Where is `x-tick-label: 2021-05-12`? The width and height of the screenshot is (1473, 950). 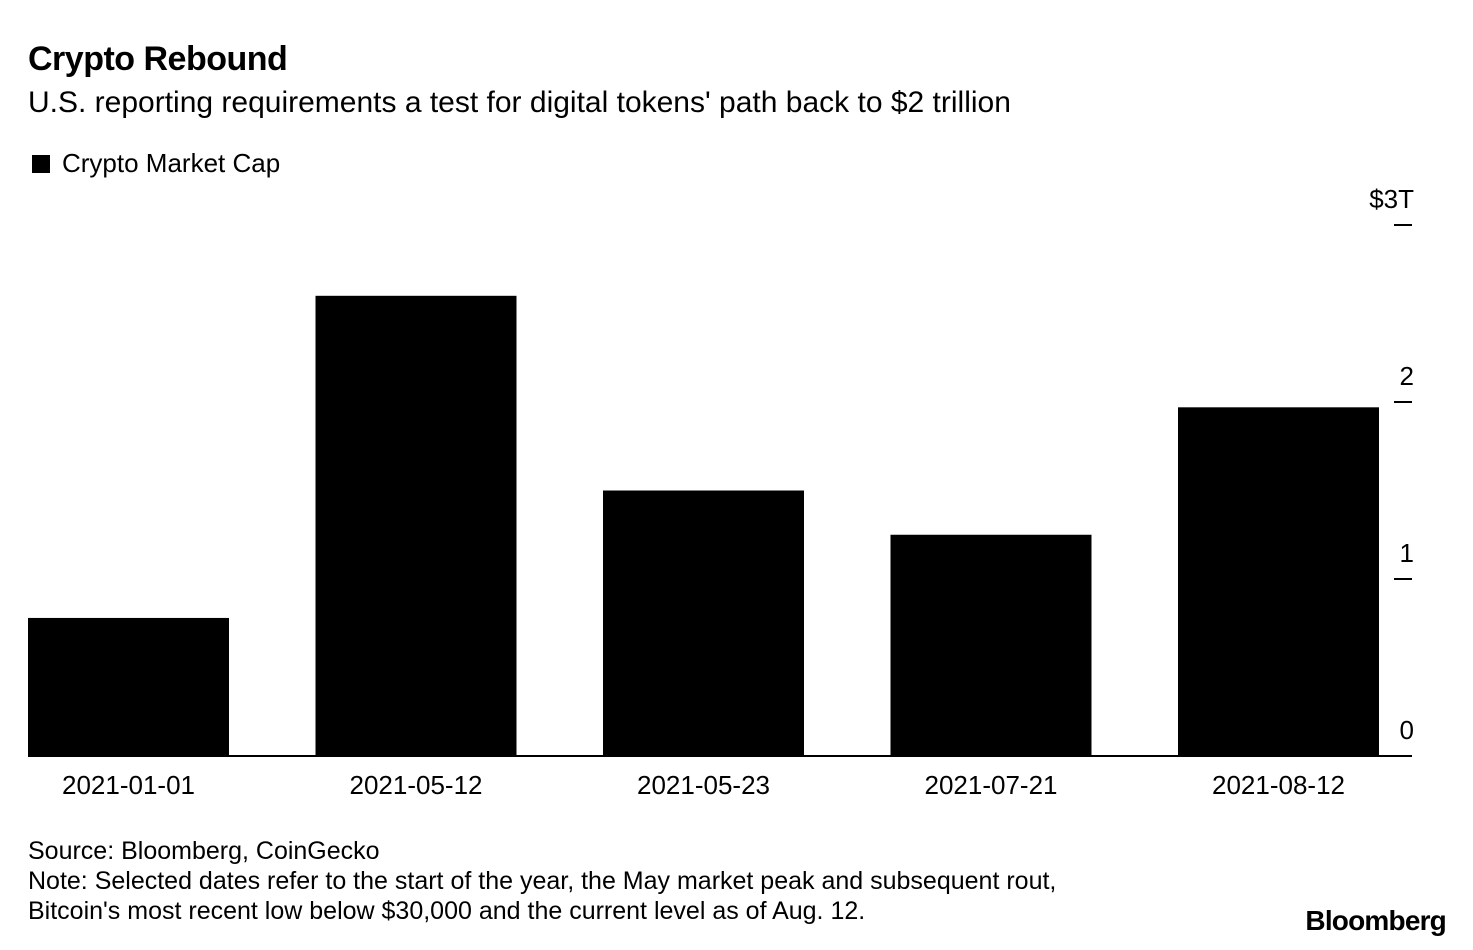 x-tick-label: 2021-05-12 is located at coordinates (416, 785).